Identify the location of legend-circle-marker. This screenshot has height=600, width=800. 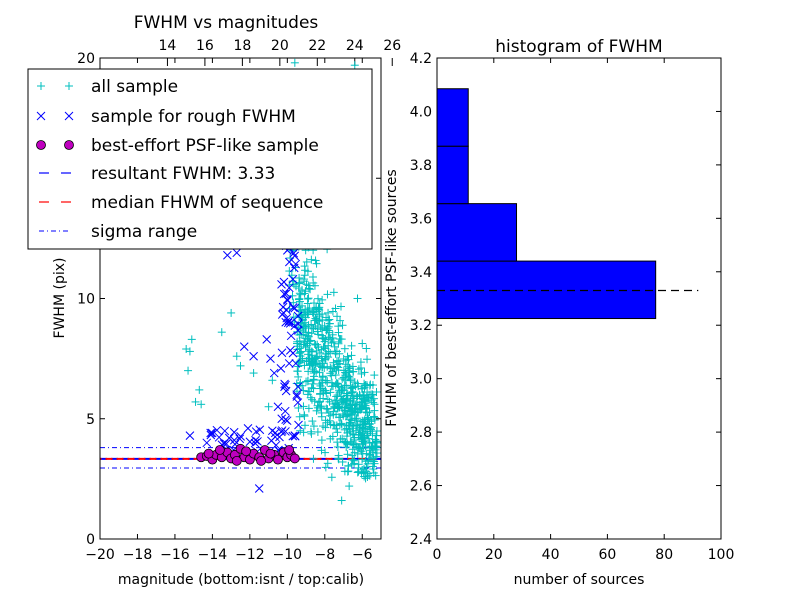
(69, 145).